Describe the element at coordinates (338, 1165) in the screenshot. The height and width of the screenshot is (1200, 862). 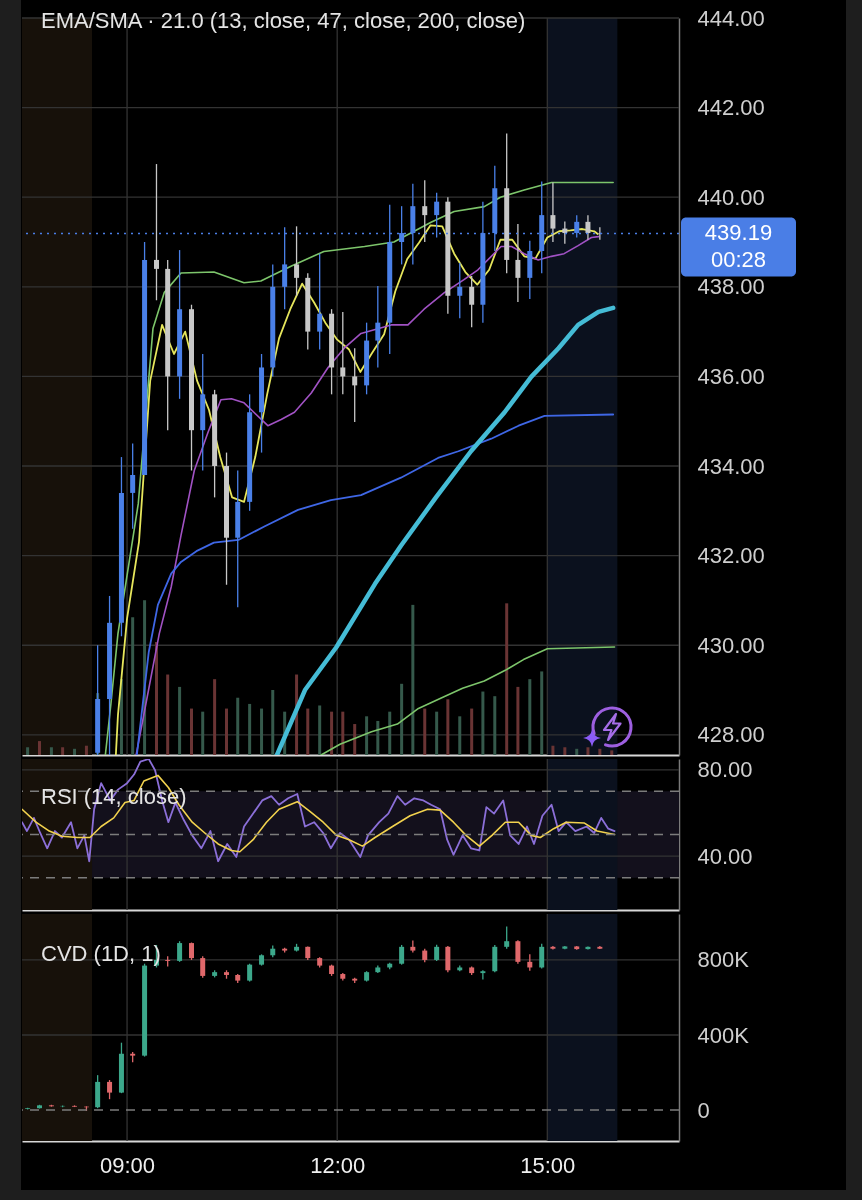
I see `x-tick-label: 12:00` at that location.